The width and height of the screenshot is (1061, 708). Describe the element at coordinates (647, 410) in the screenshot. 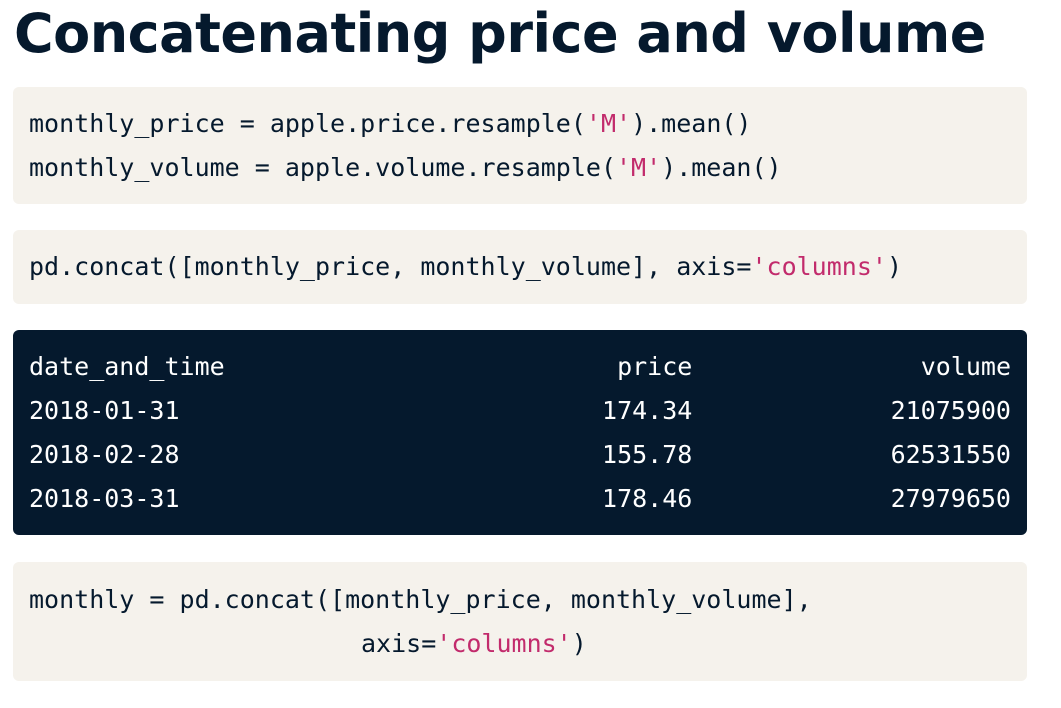

I see `cell: 174.34` at that location.